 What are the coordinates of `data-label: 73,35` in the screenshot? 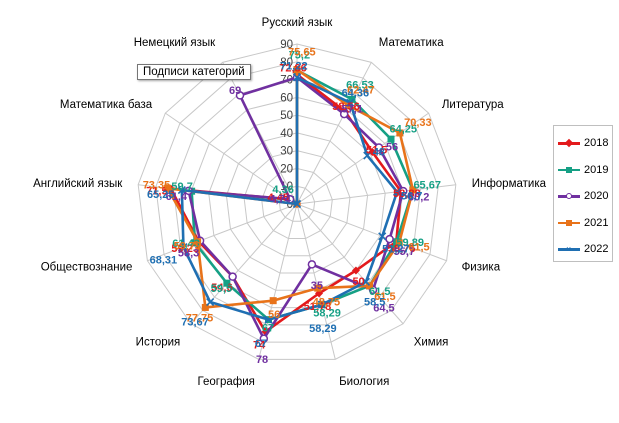 It's located at (157, 185).